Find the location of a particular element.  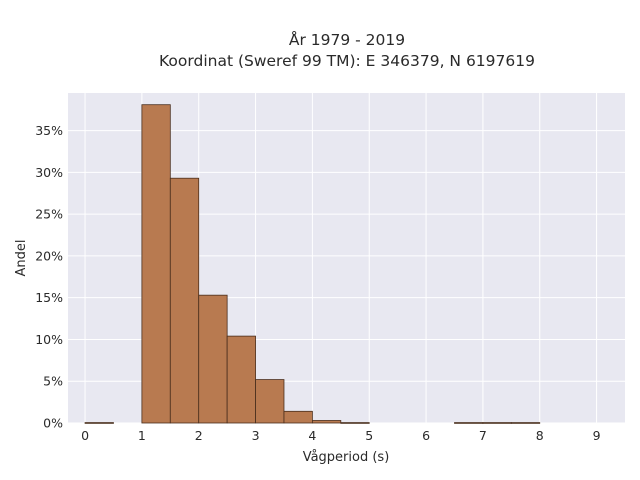

y-tick-label: 15% is located at coordinates (49, 297).